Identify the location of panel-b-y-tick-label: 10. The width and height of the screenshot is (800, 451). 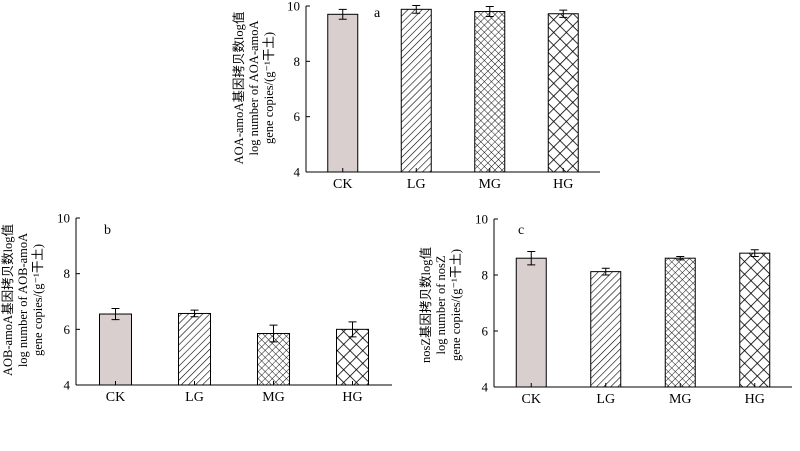
(63, 218).